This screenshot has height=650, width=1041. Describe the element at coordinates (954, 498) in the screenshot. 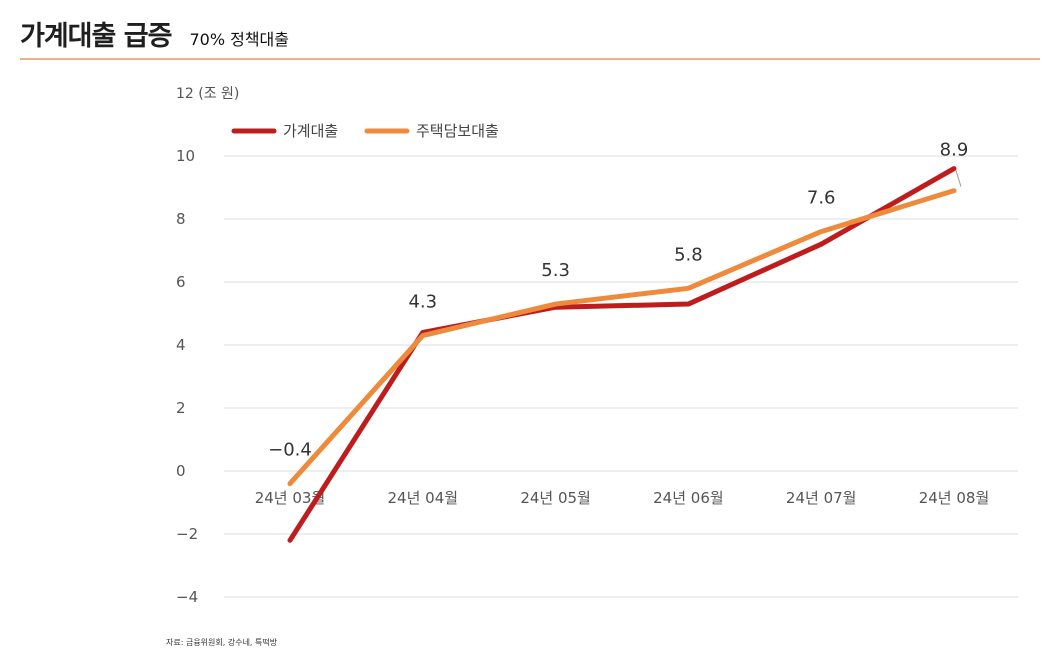

I see `x-tick-label: 24년 08월` at that location.